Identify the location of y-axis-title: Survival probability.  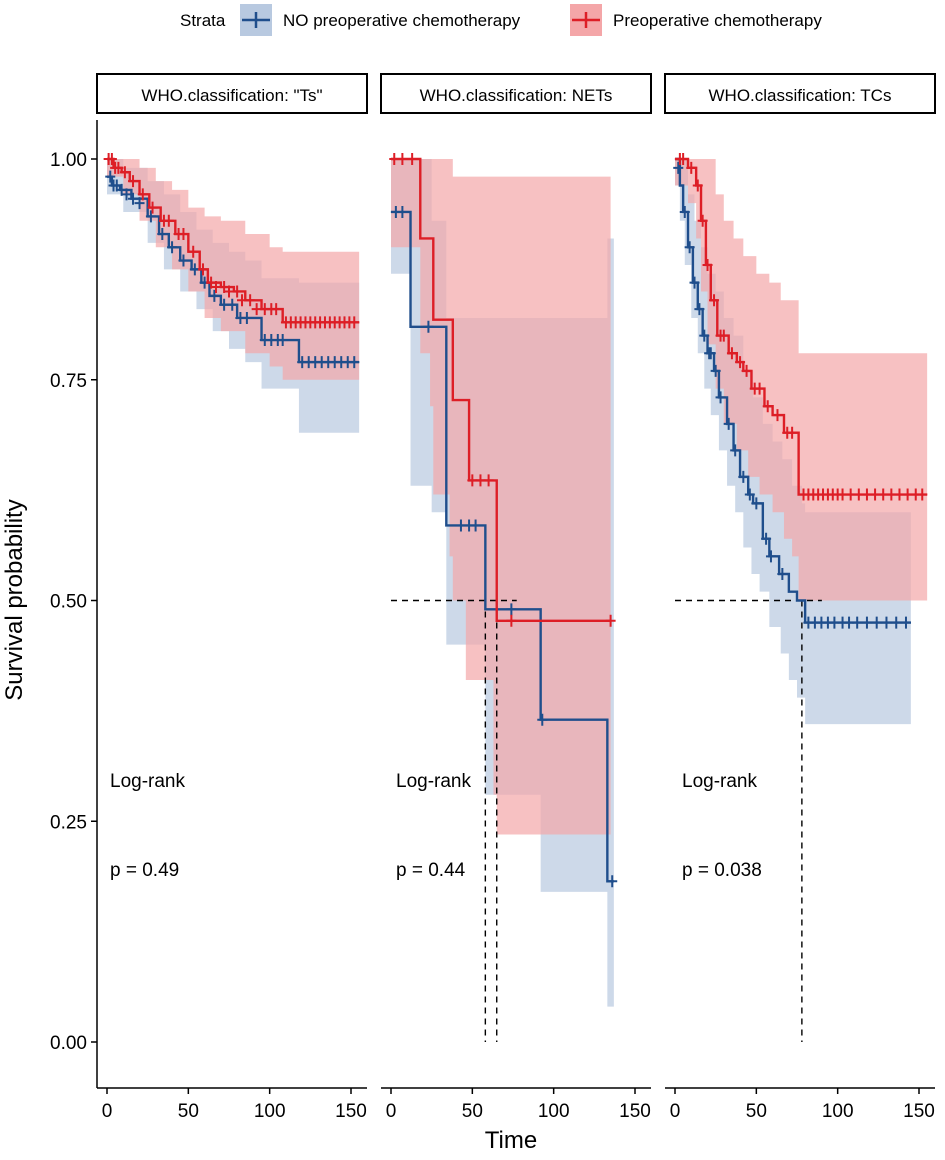
(14, 599).